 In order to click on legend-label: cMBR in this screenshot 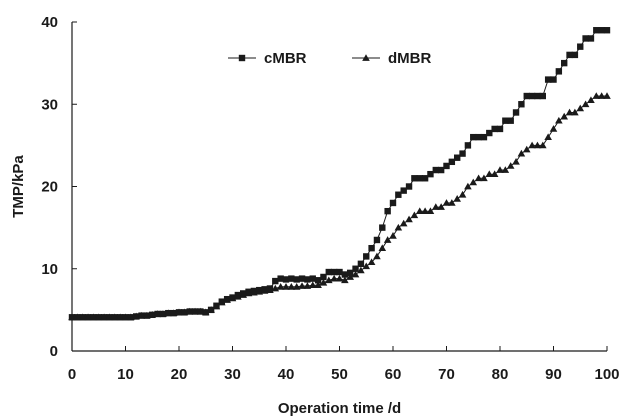, I will do `click(285, 58)`.